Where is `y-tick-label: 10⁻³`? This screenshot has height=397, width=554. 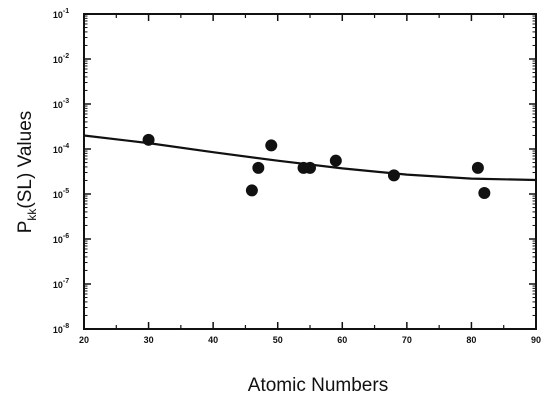 y-tick-label: 10⁻³ is located at coordinates (61, 104).